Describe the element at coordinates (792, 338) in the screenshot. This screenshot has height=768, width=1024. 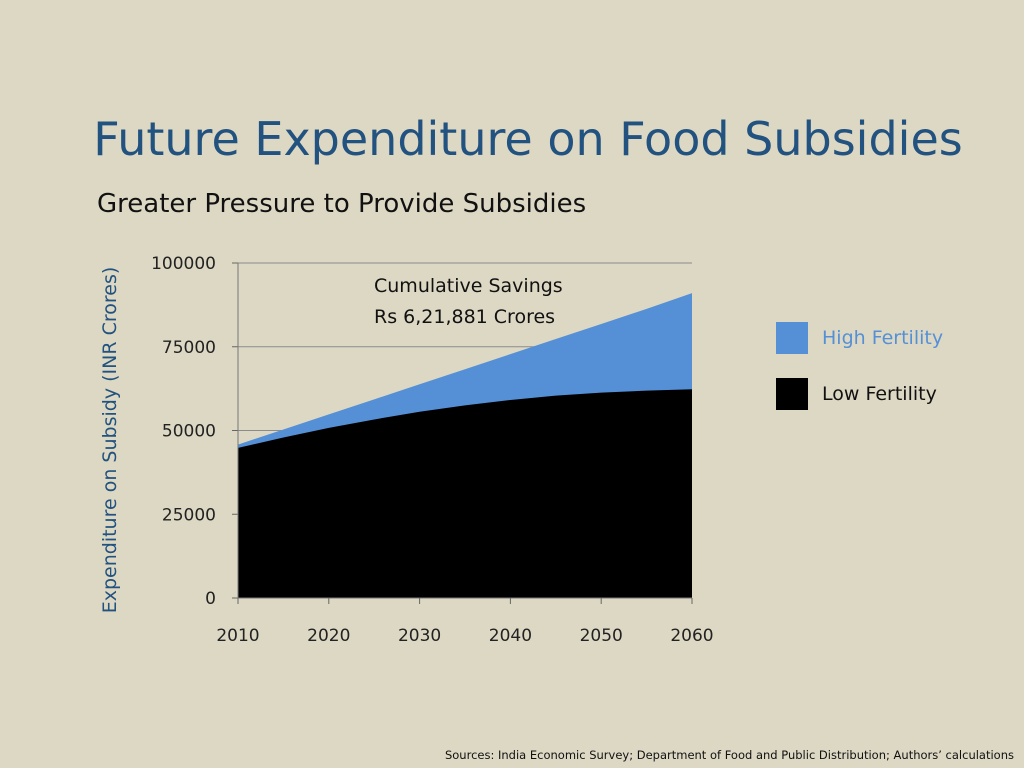
I see `legend-swatch-high-fertility` at that location.